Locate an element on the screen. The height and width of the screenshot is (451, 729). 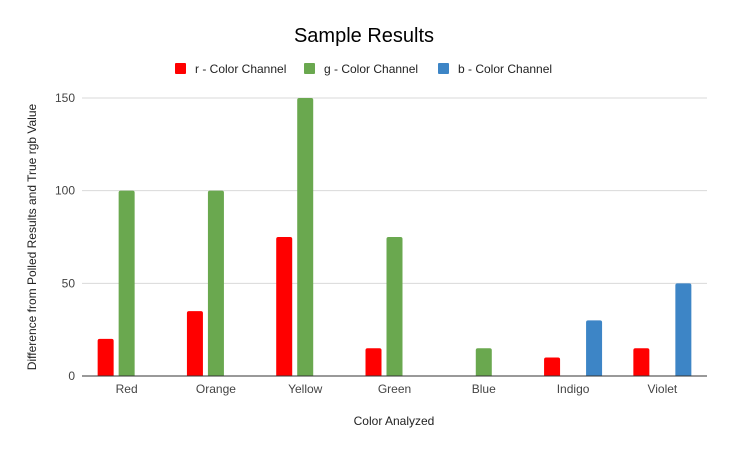
bar-orange-g is located at coordinates (215, 283).